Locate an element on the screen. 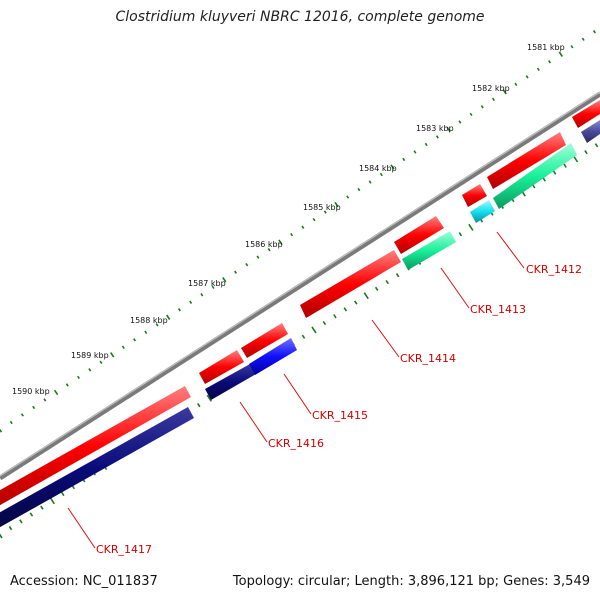 This screenshot has height=600, width=600. gene-feature-cyan is located at coordinates (482, 211).